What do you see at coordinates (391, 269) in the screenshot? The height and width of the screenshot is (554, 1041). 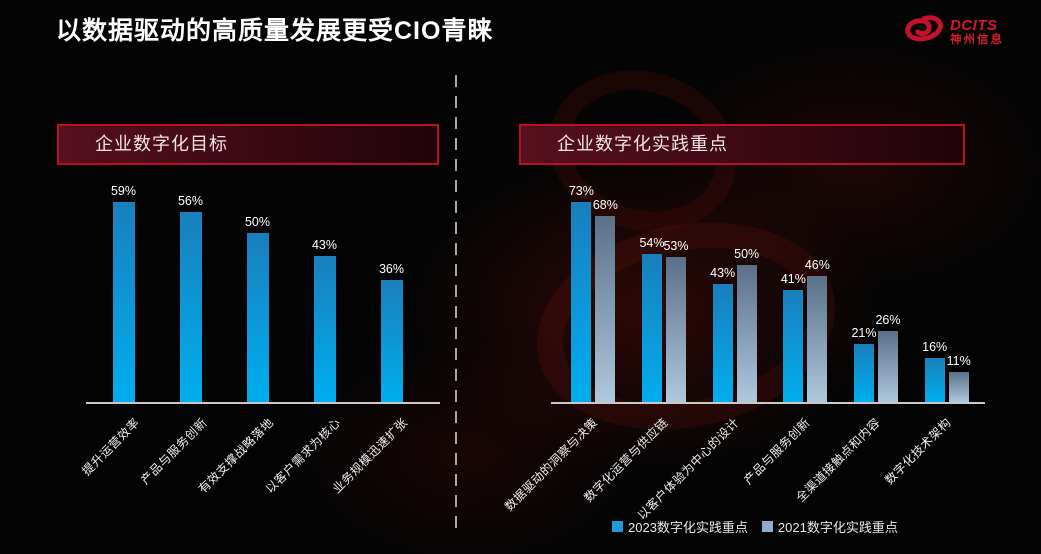 I see `value-label: 36%` at bounding box center [391, 269].